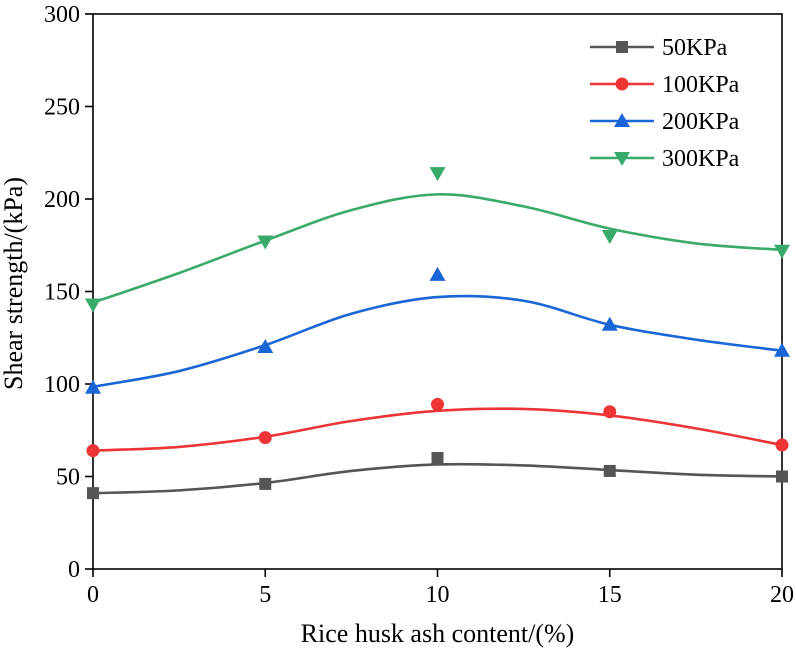 This screenshot has width=796, height=651. I want to click on legend-item: 100KPa, so click(665, 85).